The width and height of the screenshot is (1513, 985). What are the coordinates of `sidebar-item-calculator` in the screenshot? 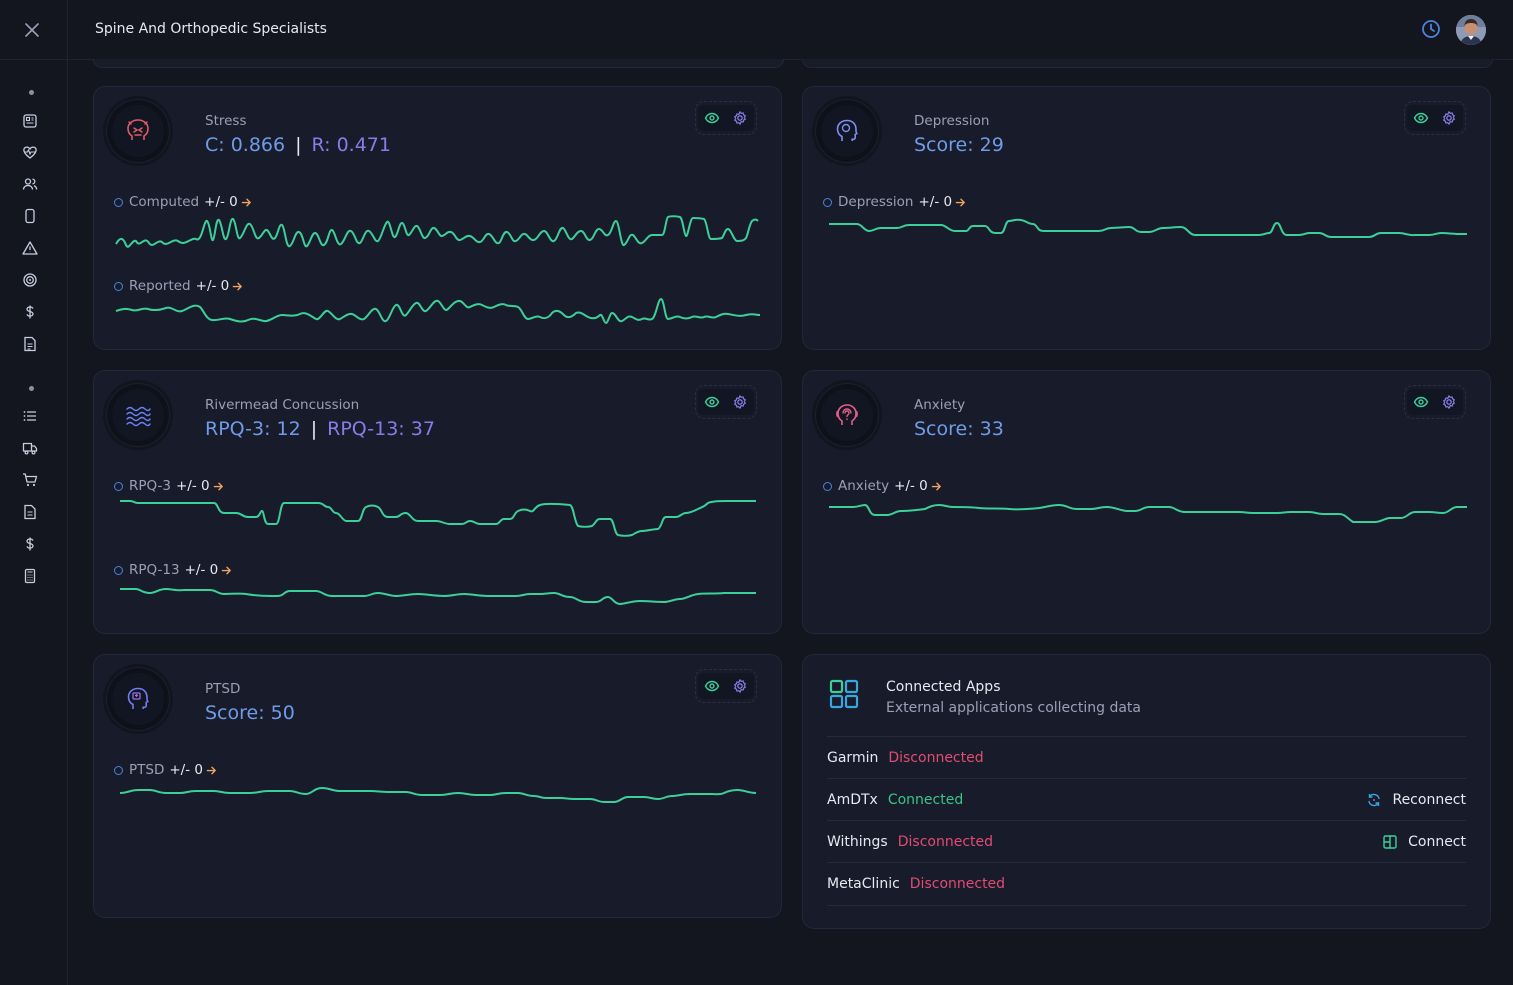 It's located at (30, 576).